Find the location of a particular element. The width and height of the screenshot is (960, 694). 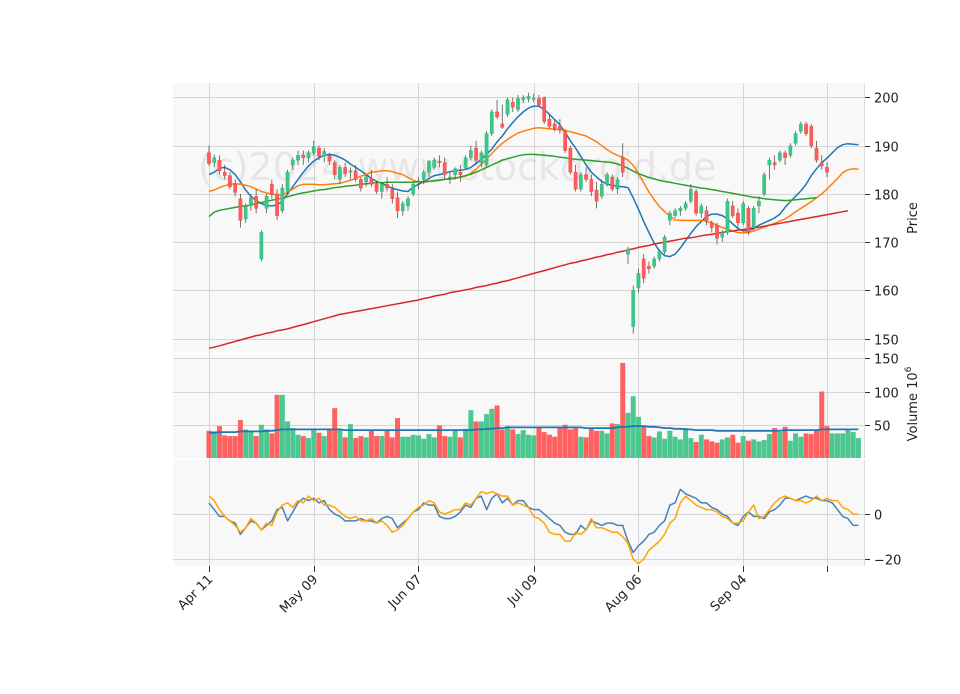

x-tick-label: Sep 04 is located at coordinates (729, 593).